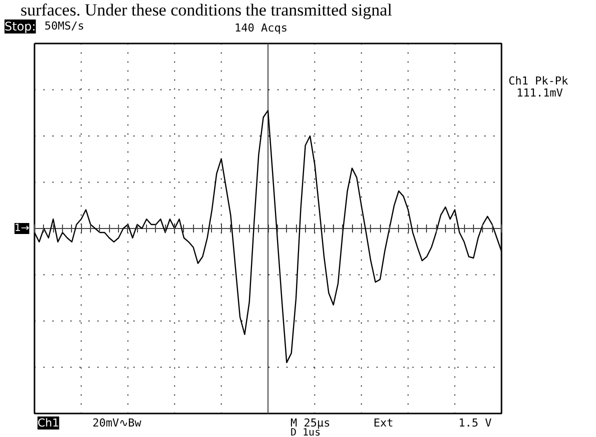 Image resolution: width=596 pixels, height=437 pixels. Describe the element at coordinates (22, 228) in the screenshot. I see `ref-line-label: 1→` at that location.